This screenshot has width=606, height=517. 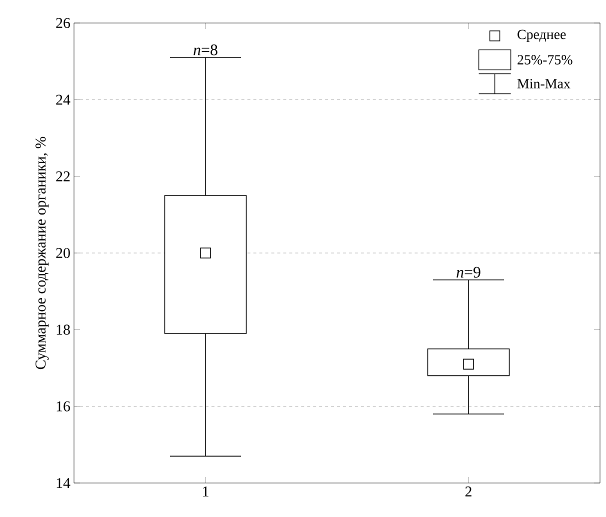 I want to click on y-tick-label: 18, so click(x=63, y=329).